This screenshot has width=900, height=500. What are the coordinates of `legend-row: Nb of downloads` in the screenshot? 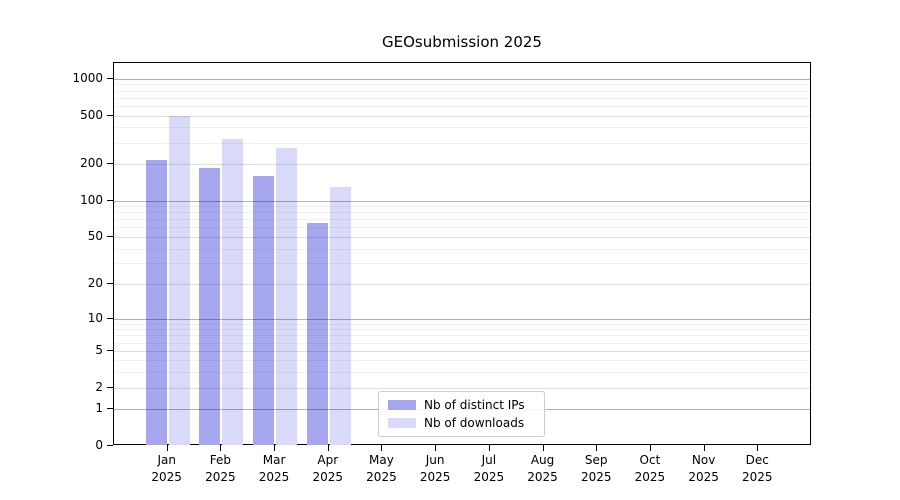 It's located at (466, 423).